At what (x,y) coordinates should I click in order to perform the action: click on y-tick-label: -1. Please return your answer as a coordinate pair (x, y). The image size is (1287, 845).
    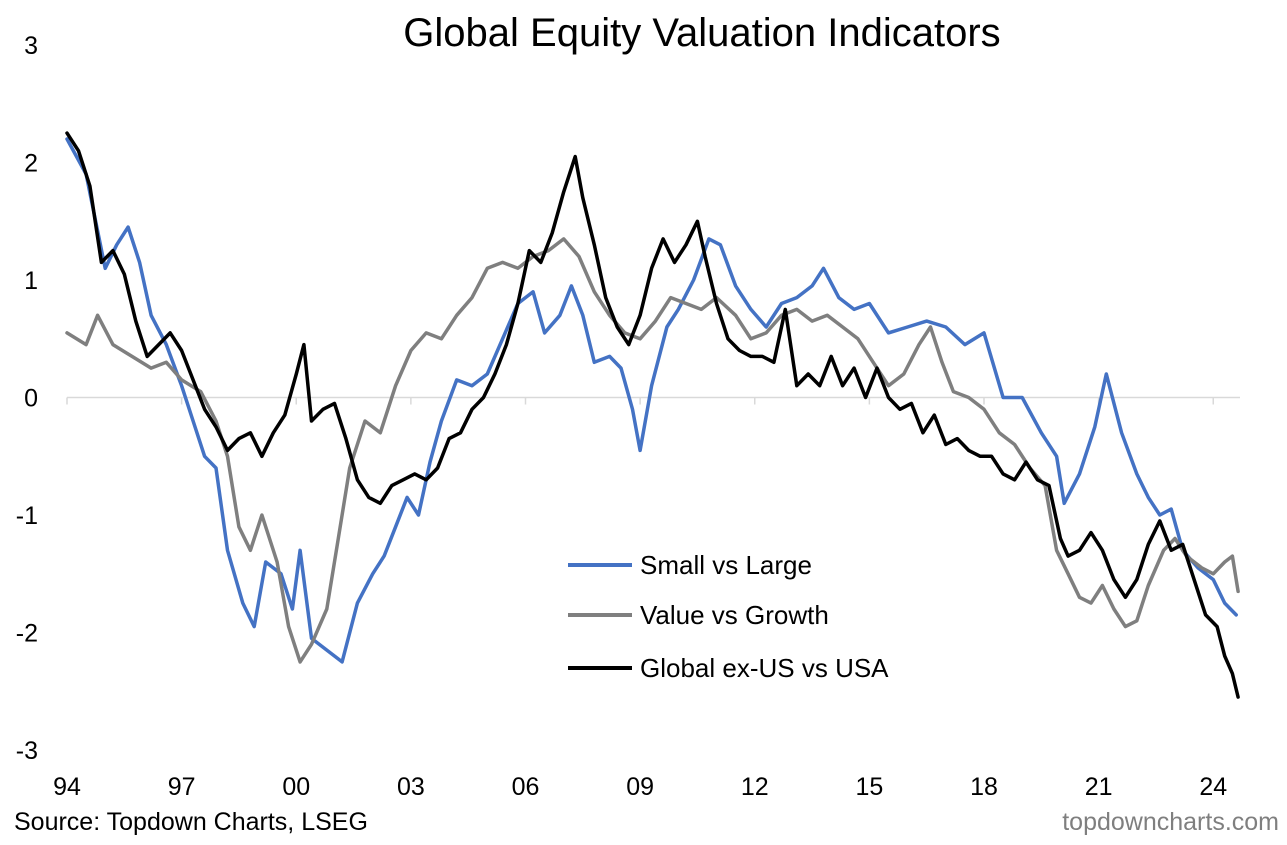
    Looking at the image, I should click on (27, 516).